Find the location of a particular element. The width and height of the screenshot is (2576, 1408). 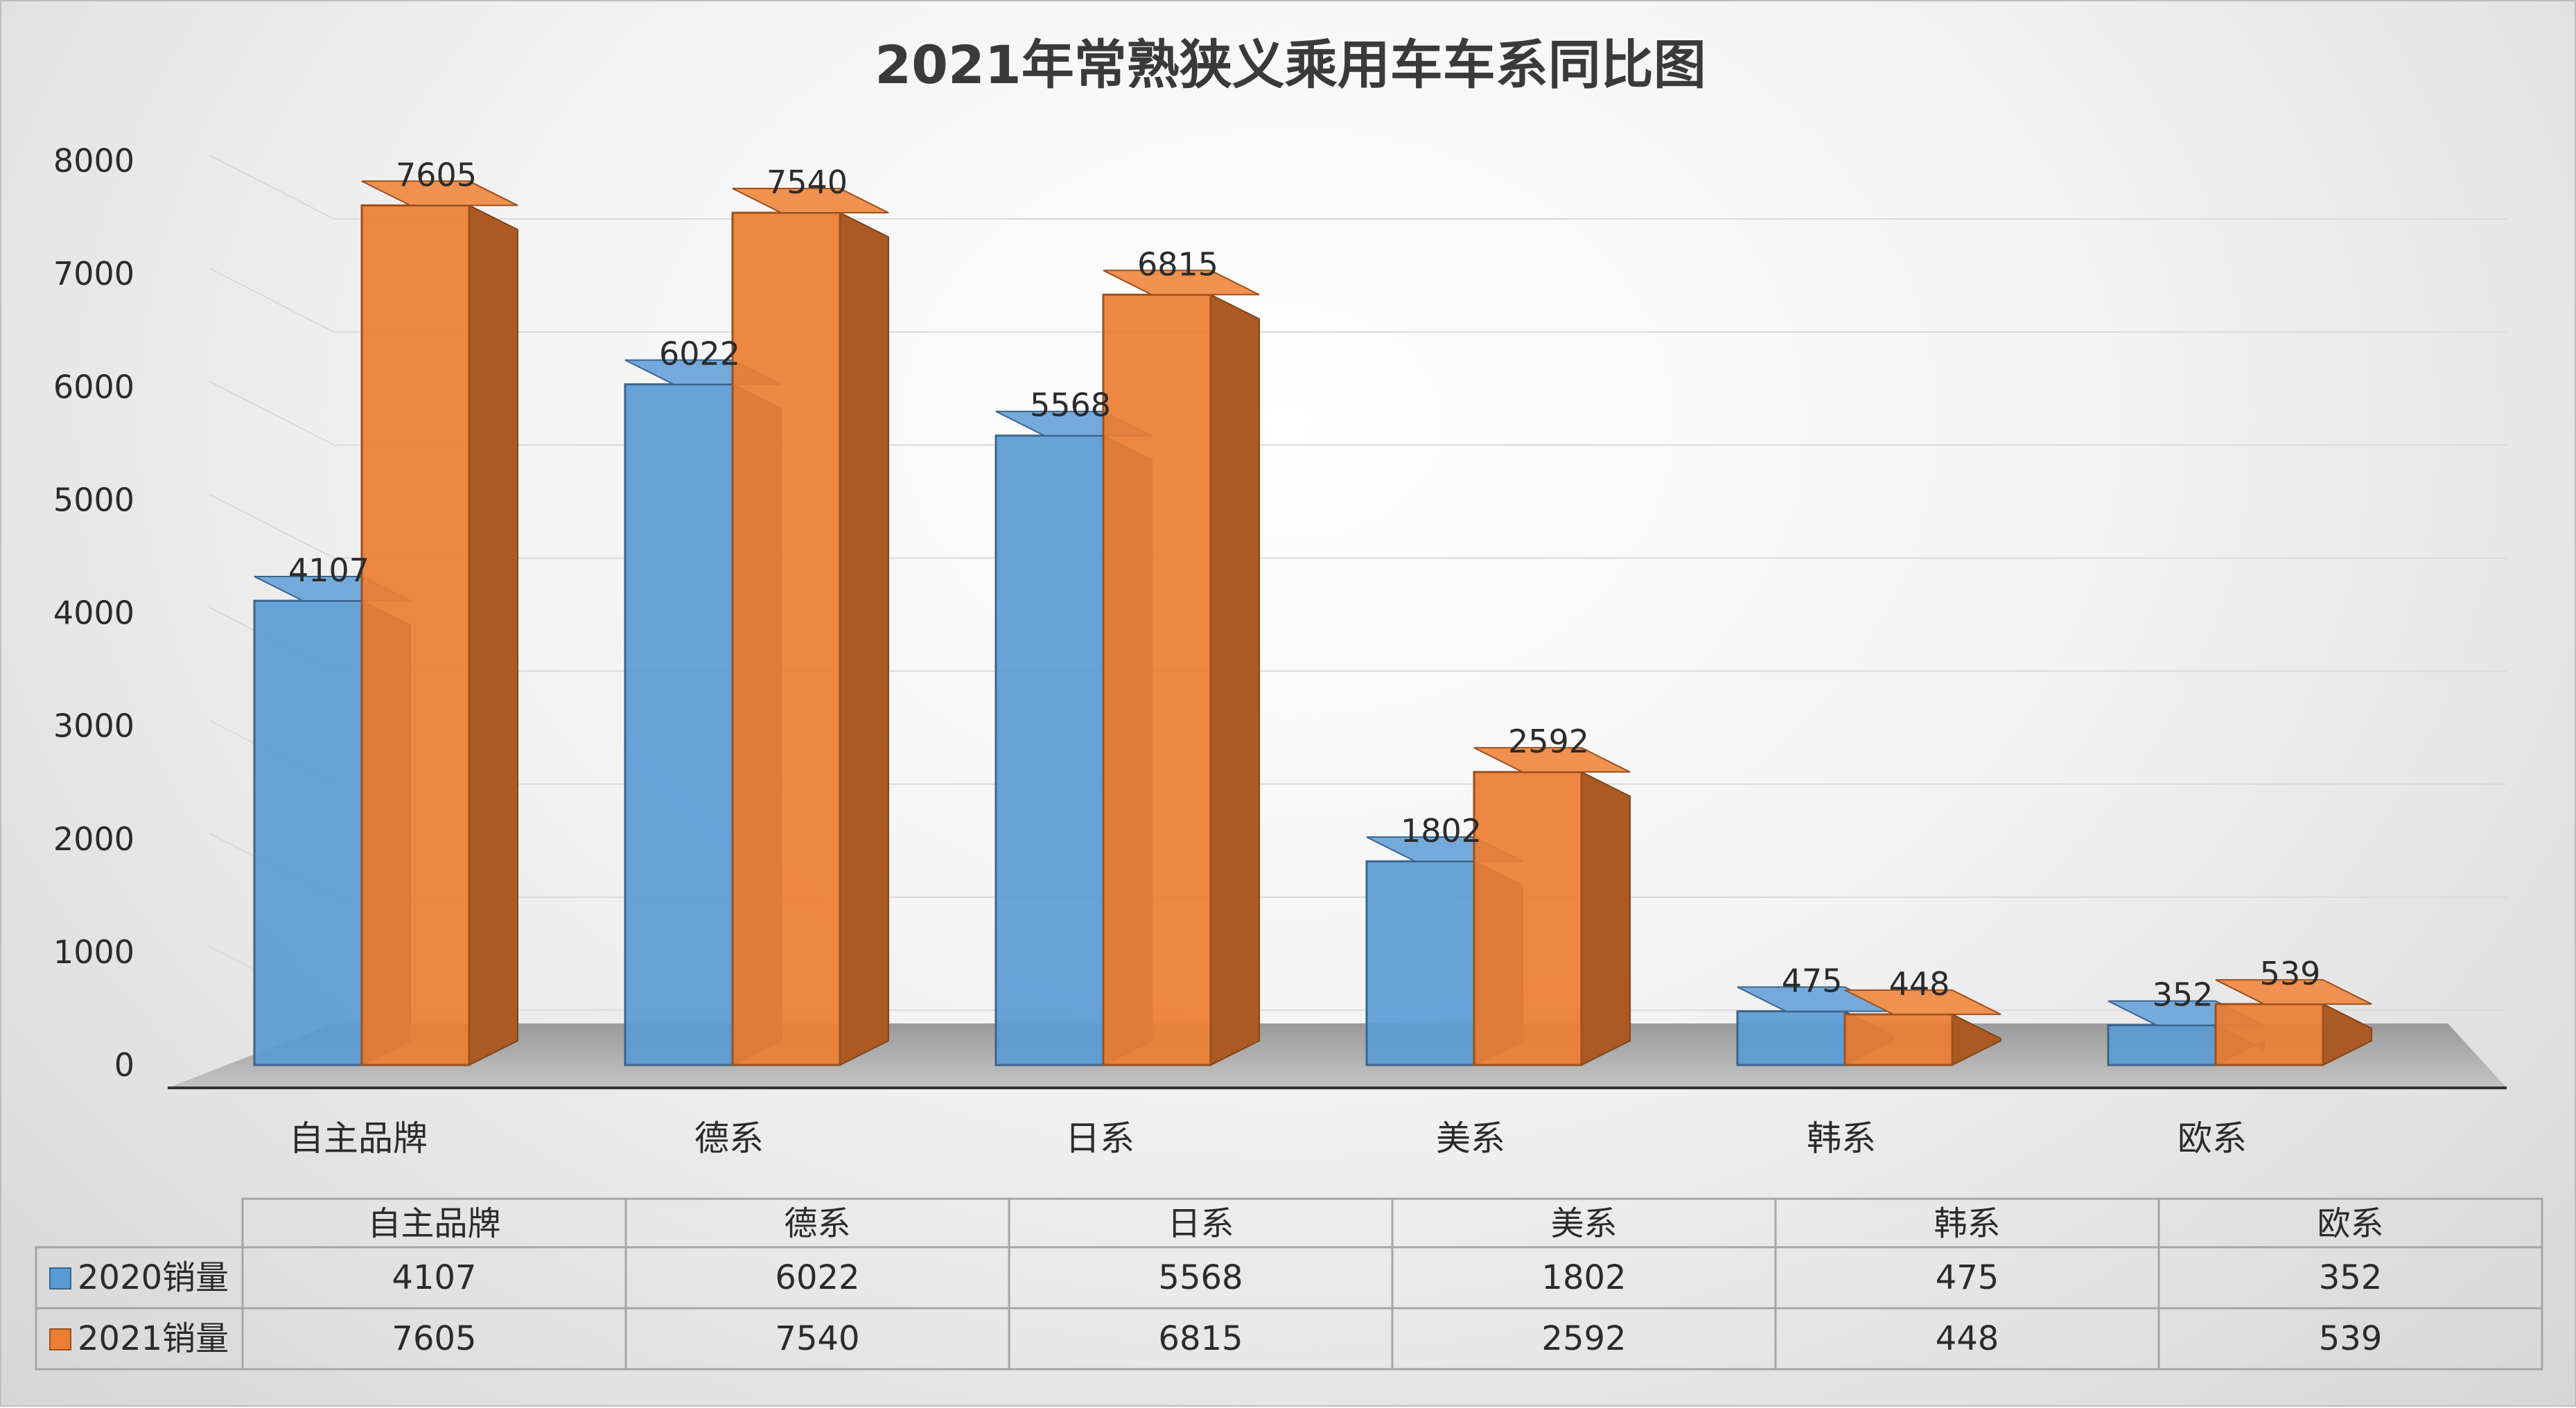

y-tick-label: 4000 is located at coordinates (93, 613).